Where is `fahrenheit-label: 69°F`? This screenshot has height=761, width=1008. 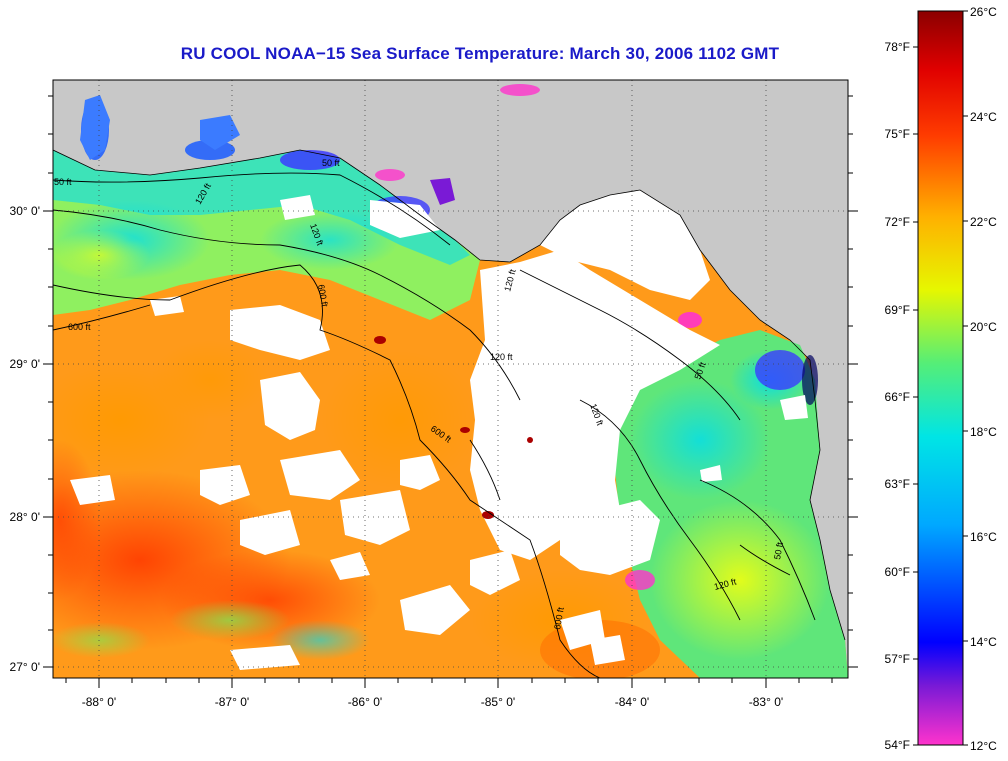
fahrenheit-label: 69°F is located at coordinates (897, 310).